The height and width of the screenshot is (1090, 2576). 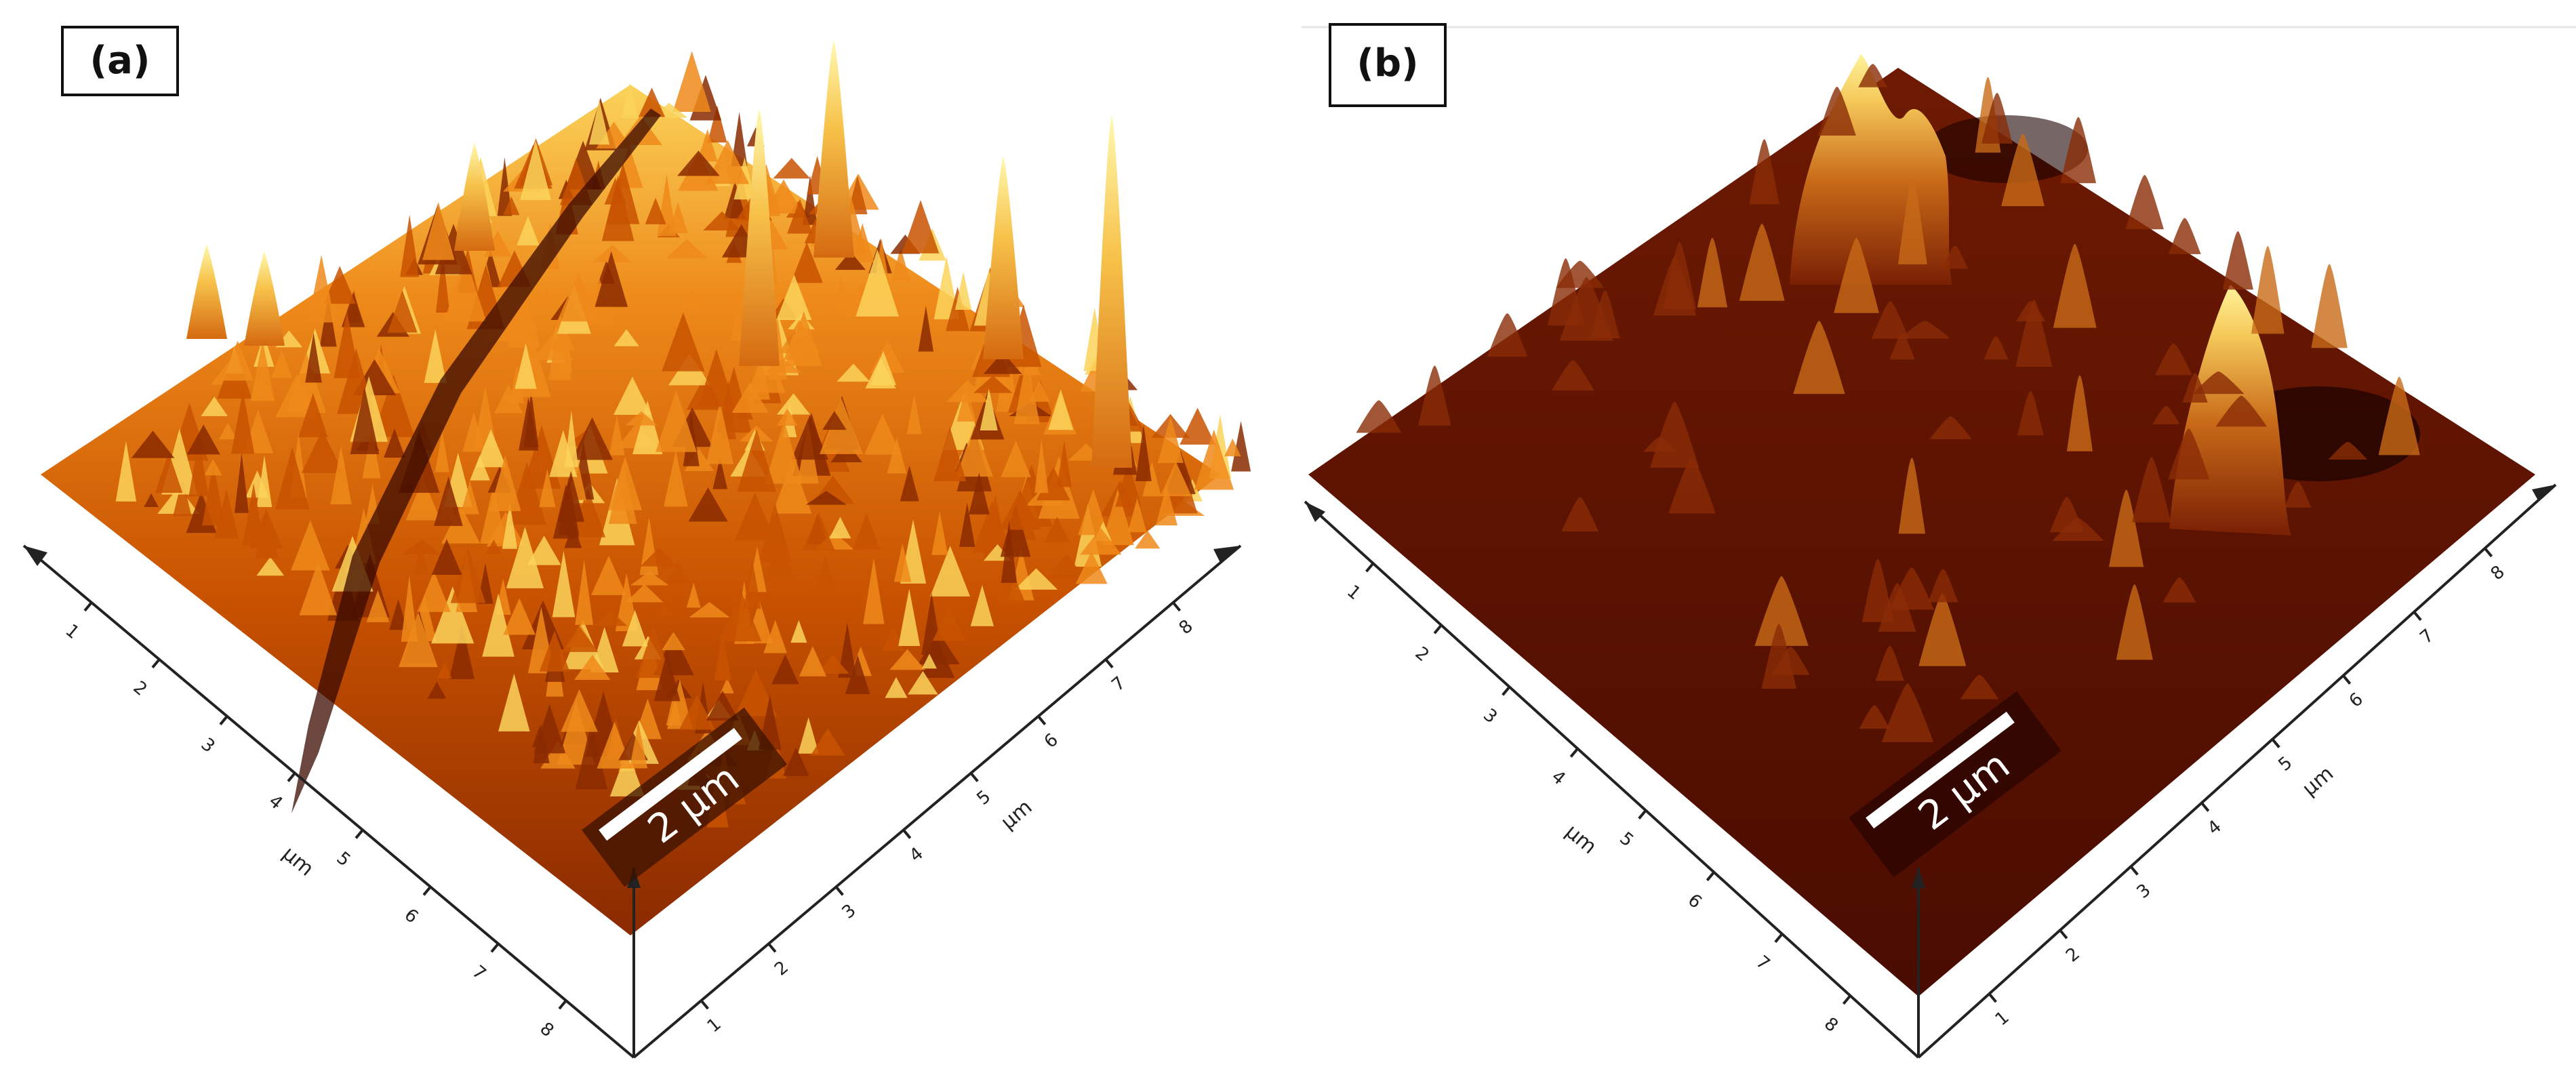 What do you see at coordinates (2318, 781) in the screenshot?
I see `axis-unit-x: μm` at bounding box center [2318, 781].